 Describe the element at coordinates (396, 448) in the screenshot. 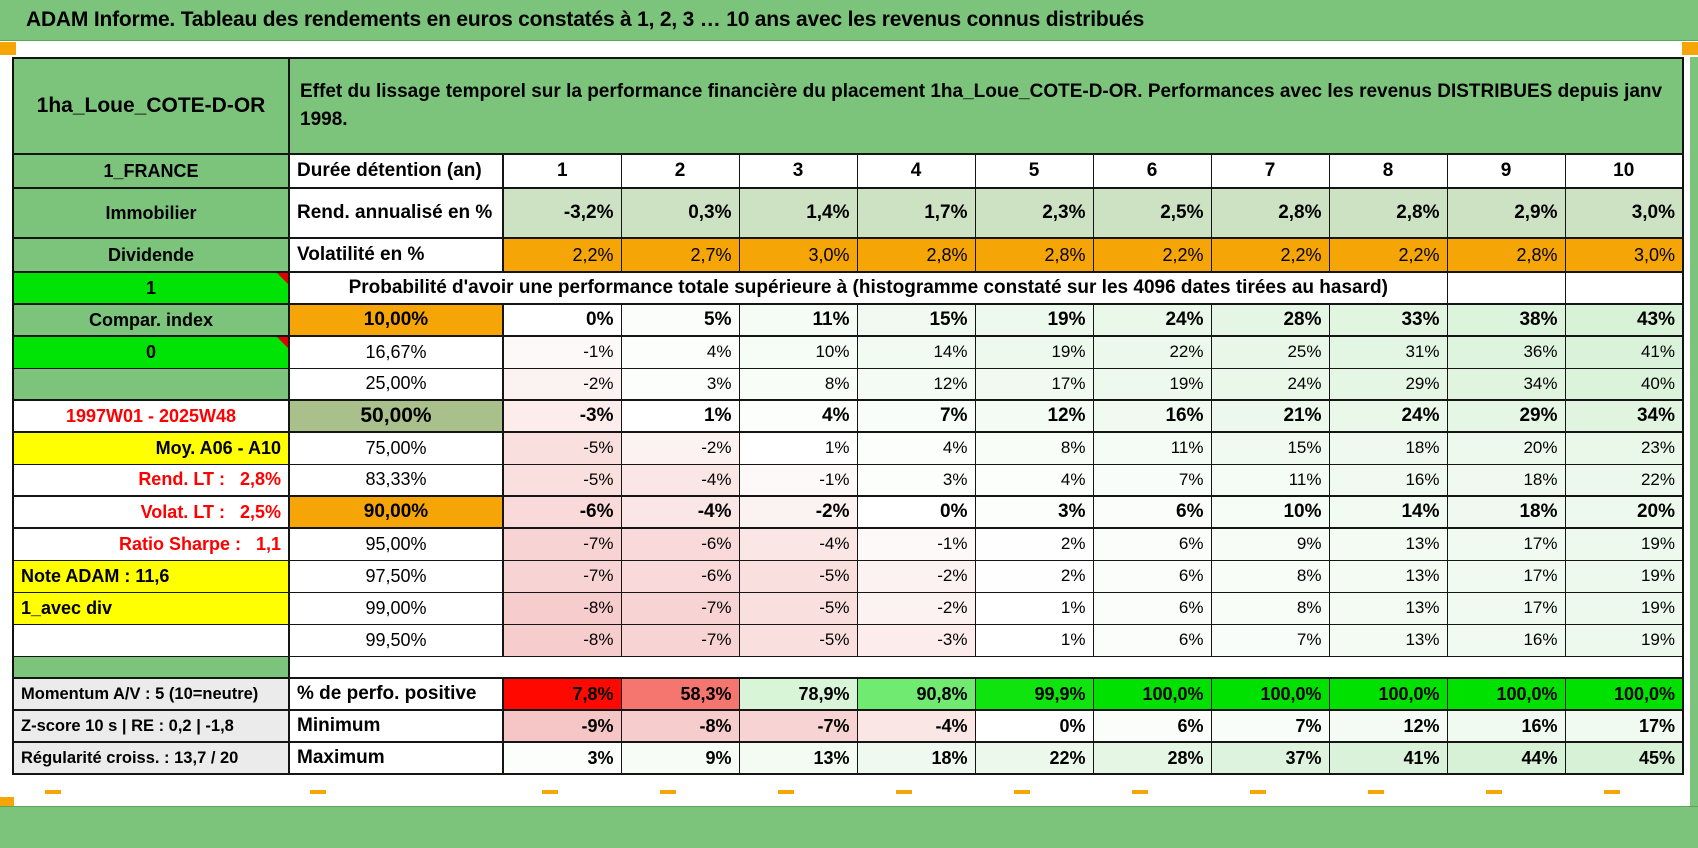

I see `threshold-cell: 75,00%` at that location.